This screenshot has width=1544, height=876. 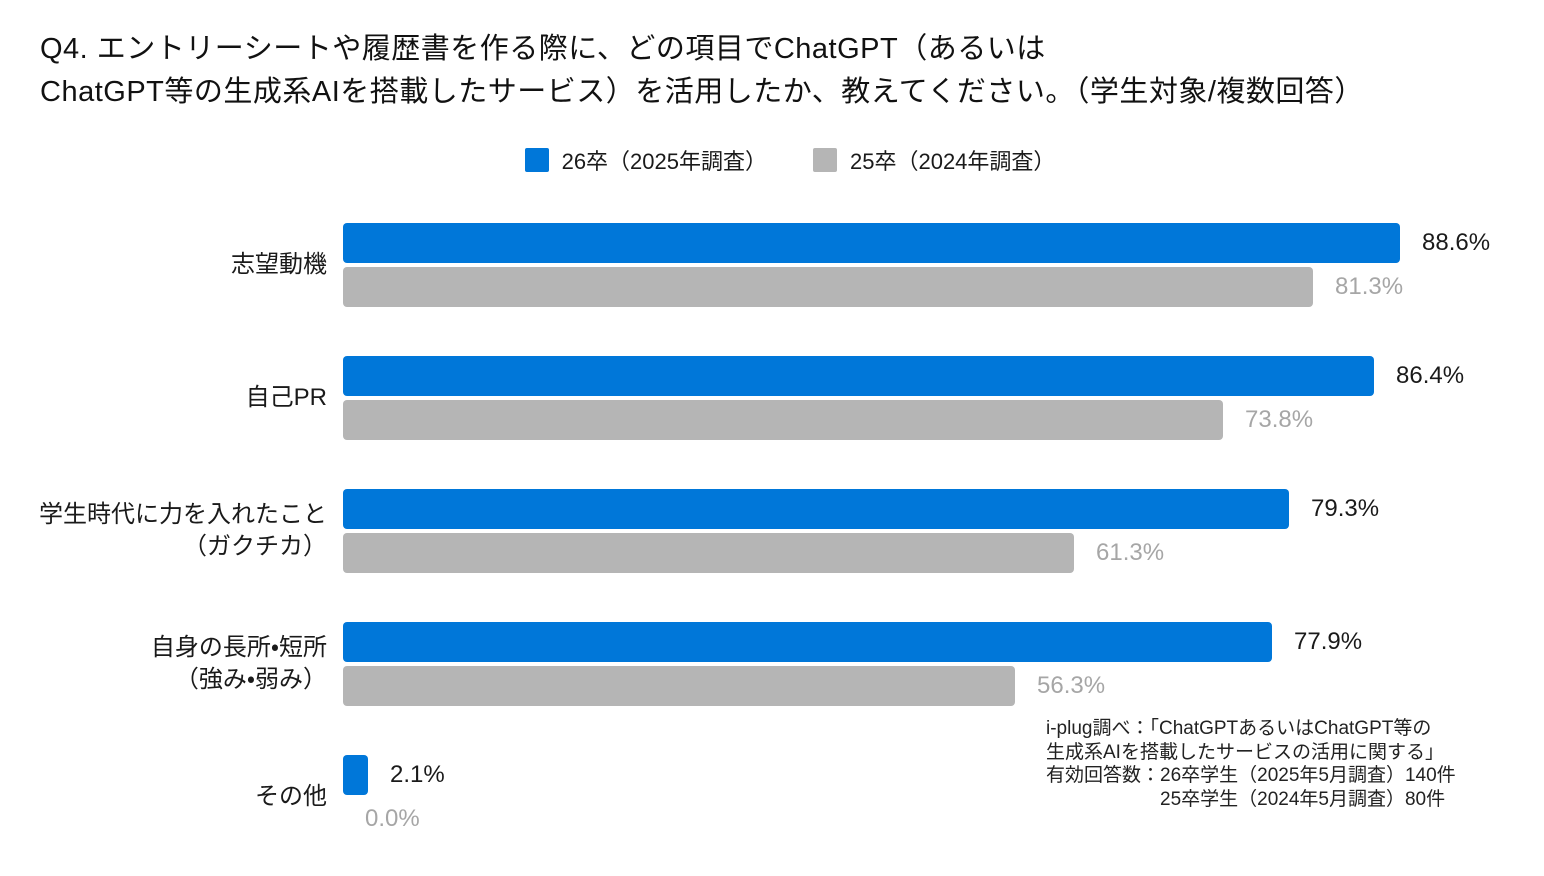 I want to click on category-label: 志望動機, so click(x=171, y=265).